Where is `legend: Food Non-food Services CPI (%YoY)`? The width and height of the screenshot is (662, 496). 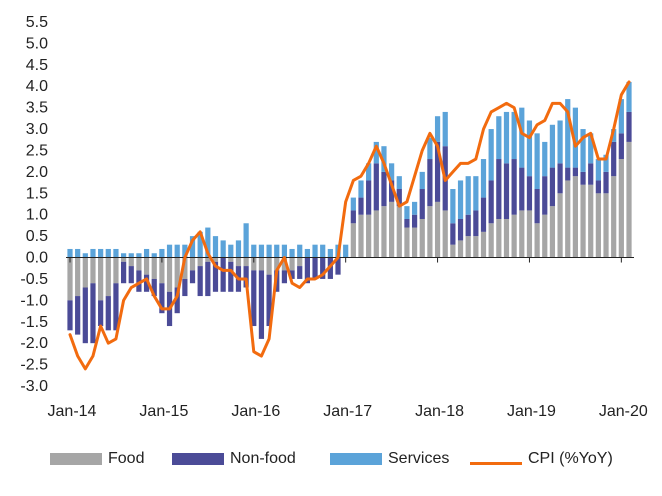 legend: Food Non-food Services CPI (%YoY) is located at coordinates (331, 461).